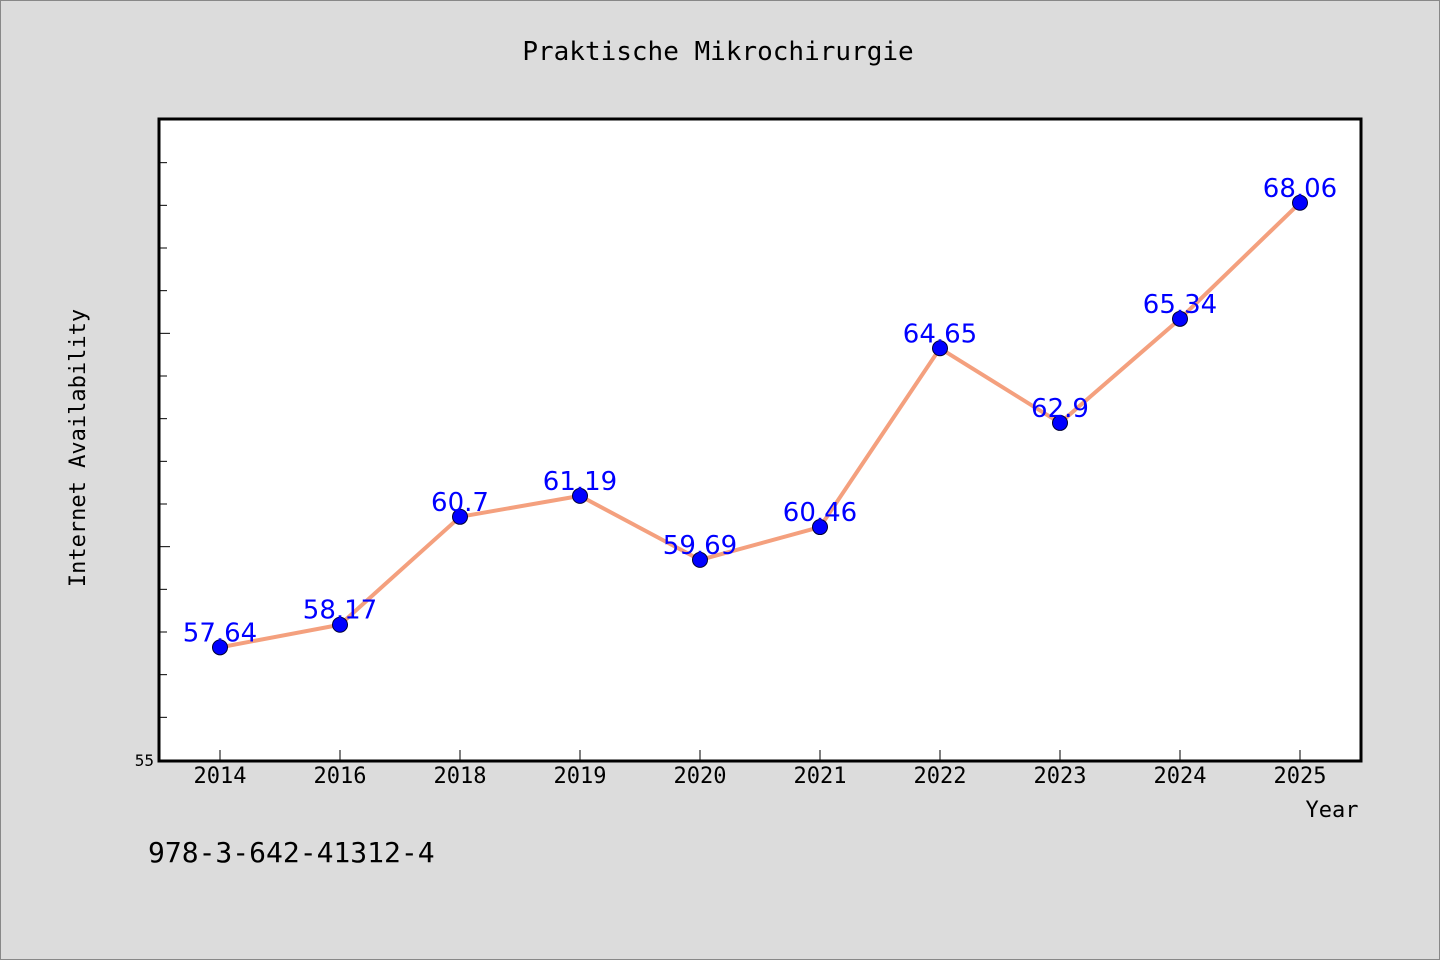 The width and height of the screenshot is (1440, 960). What do you see at coordinates (1300, 189) in the screenshot?
I see `data-label: 68.06` at bounding box center [1300, 189].